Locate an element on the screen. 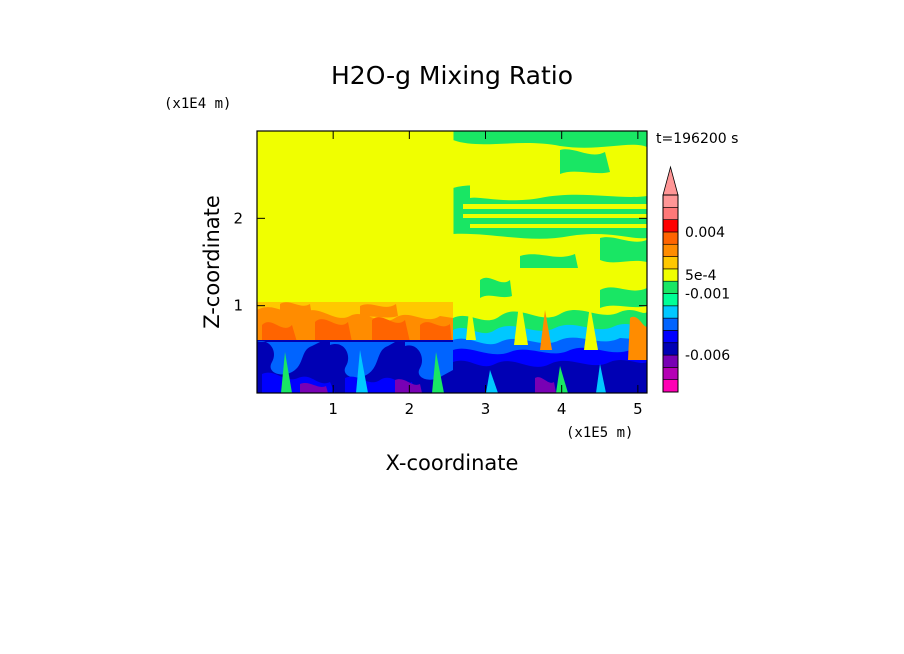  colorbar: 0.004 5e-4 -0.001 -0.006 is located at coordinates (696, 279).